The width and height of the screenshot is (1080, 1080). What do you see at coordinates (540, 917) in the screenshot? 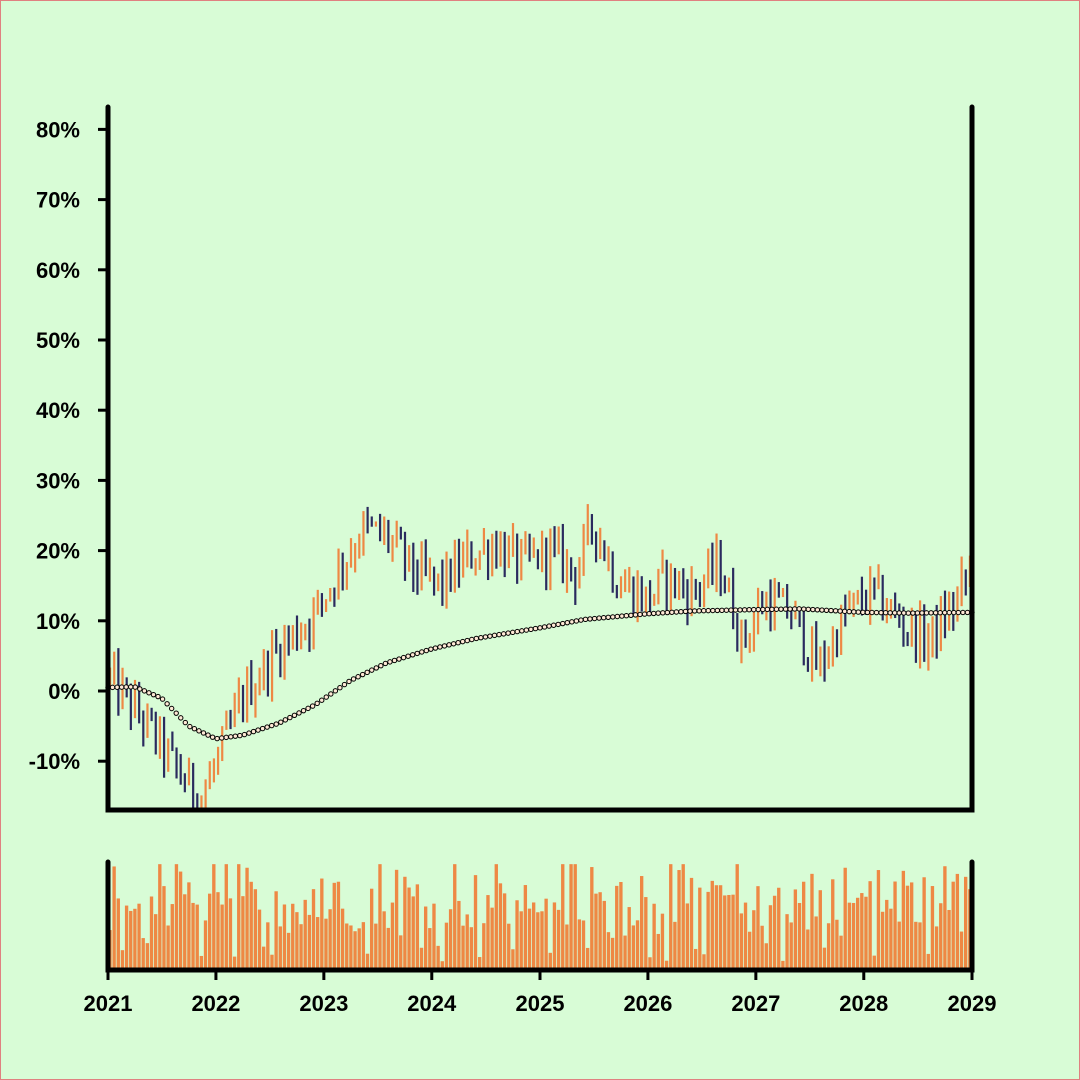
I see `volume-bars` at bounding box center [540, 917].